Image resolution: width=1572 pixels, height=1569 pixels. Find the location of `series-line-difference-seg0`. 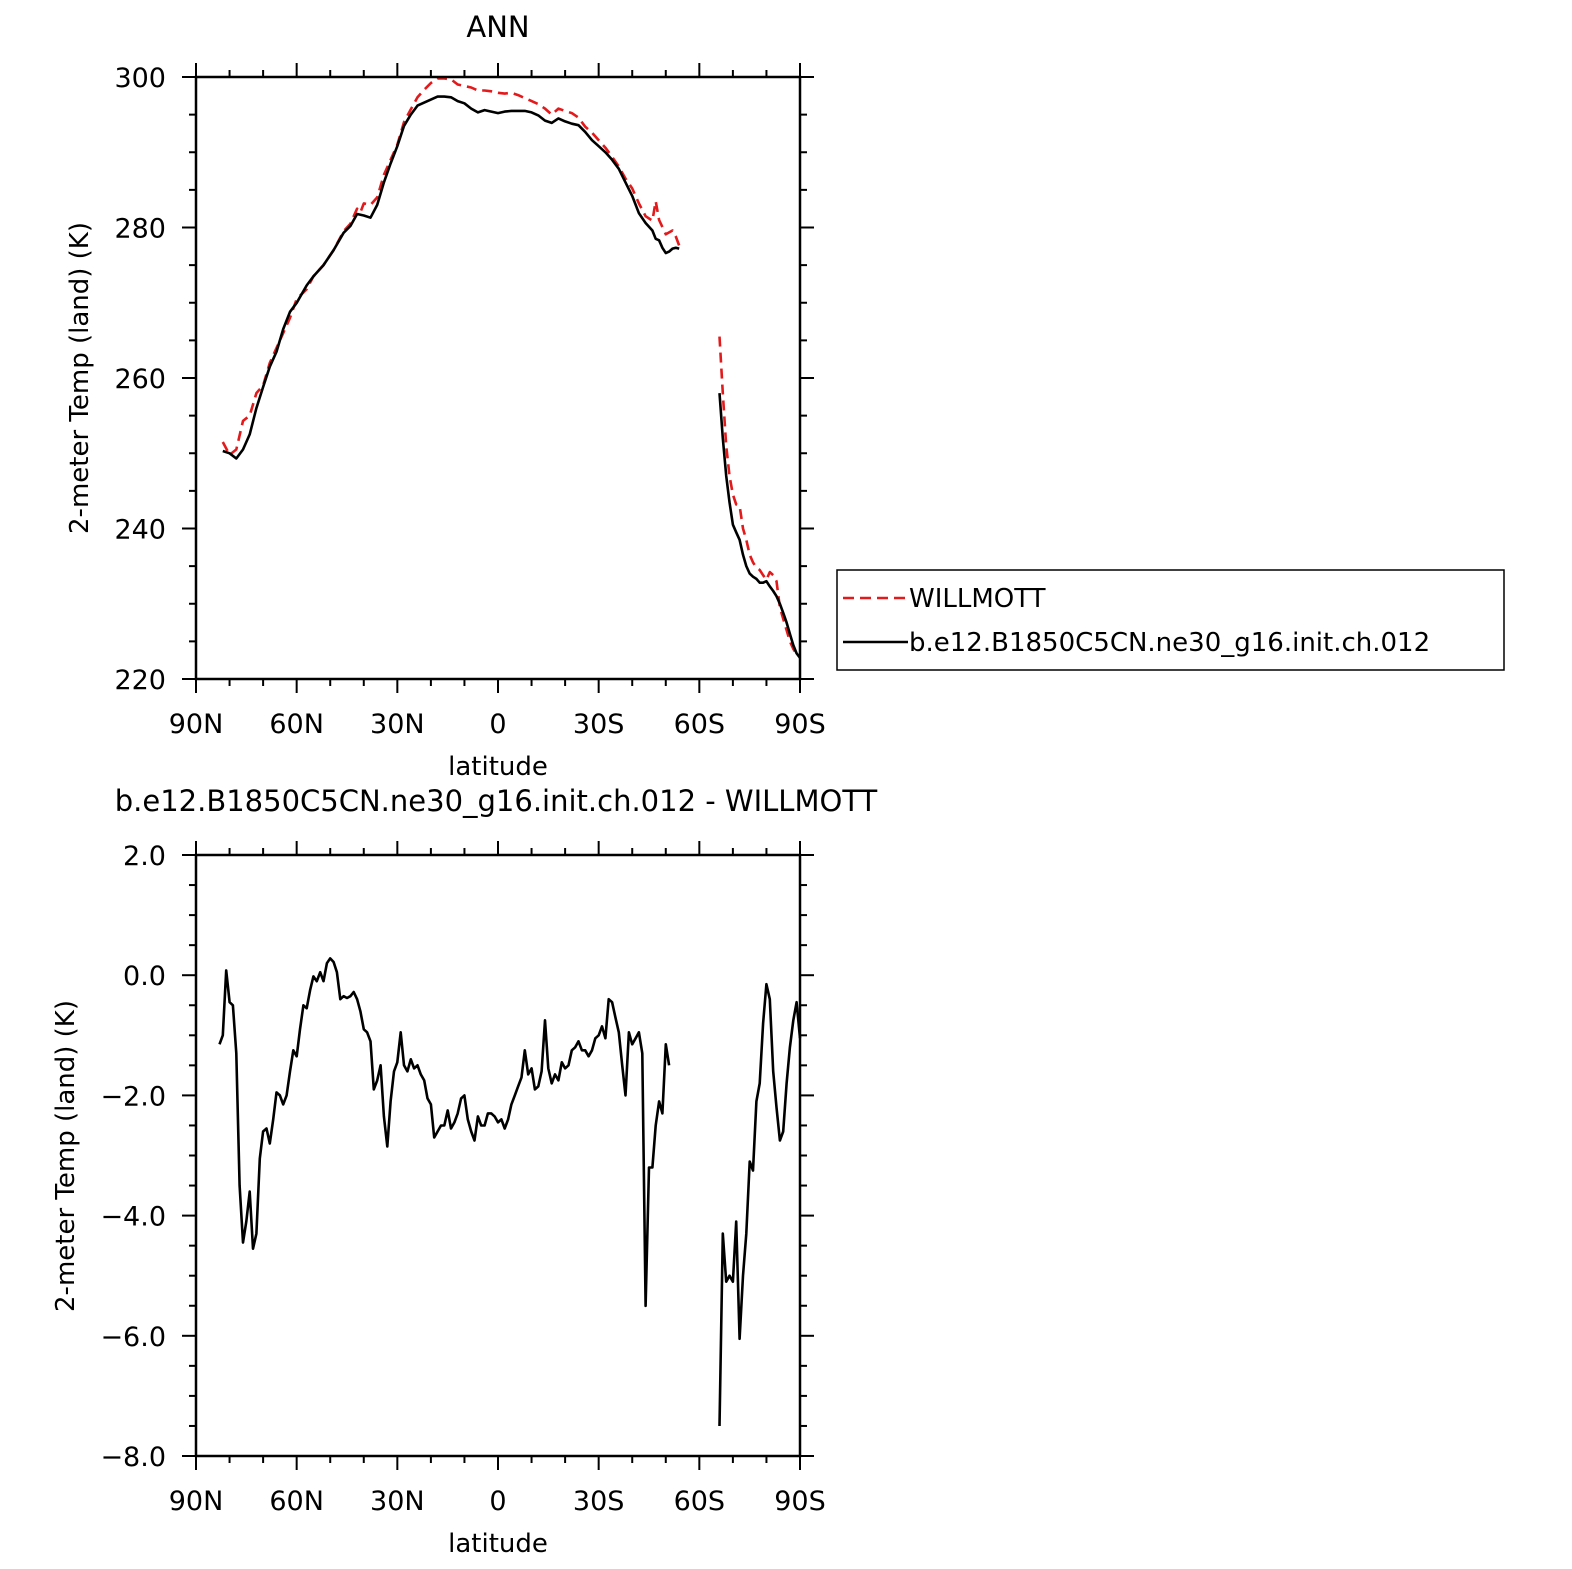

series-line-difference-seg0 is located at coordinates (444, 1132).